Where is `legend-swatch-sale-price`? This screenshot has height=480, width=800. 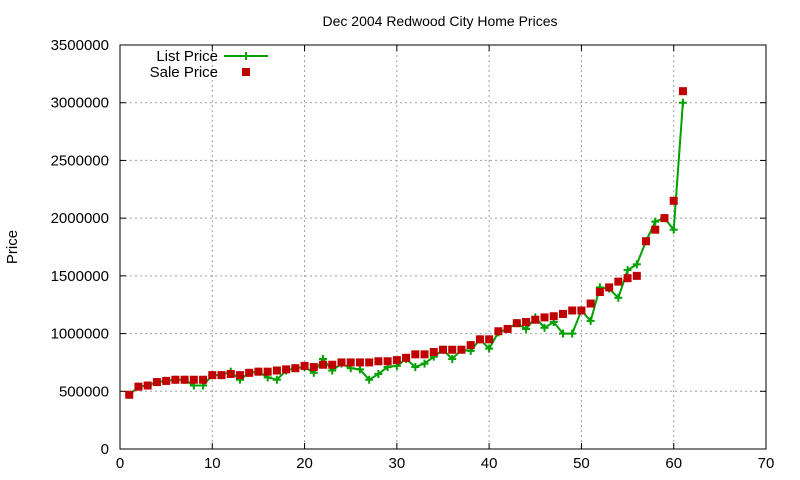
legend-swatch-sale-price is located at coordinates (246, 72).